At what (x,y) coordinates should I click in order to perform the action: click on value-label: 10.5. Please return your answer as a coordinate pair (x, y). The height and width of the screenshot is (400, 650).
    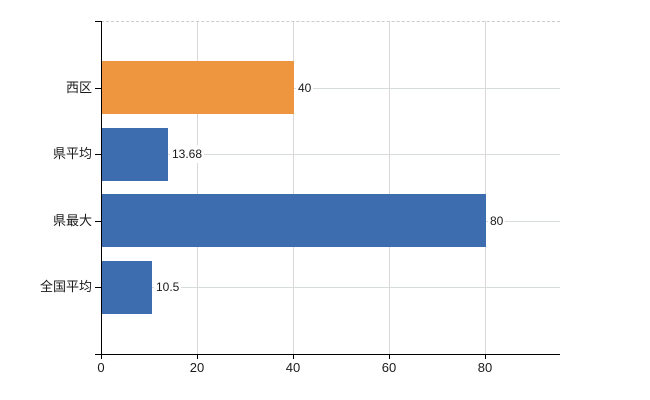
    Looking at the image, I should click on (168, 287).